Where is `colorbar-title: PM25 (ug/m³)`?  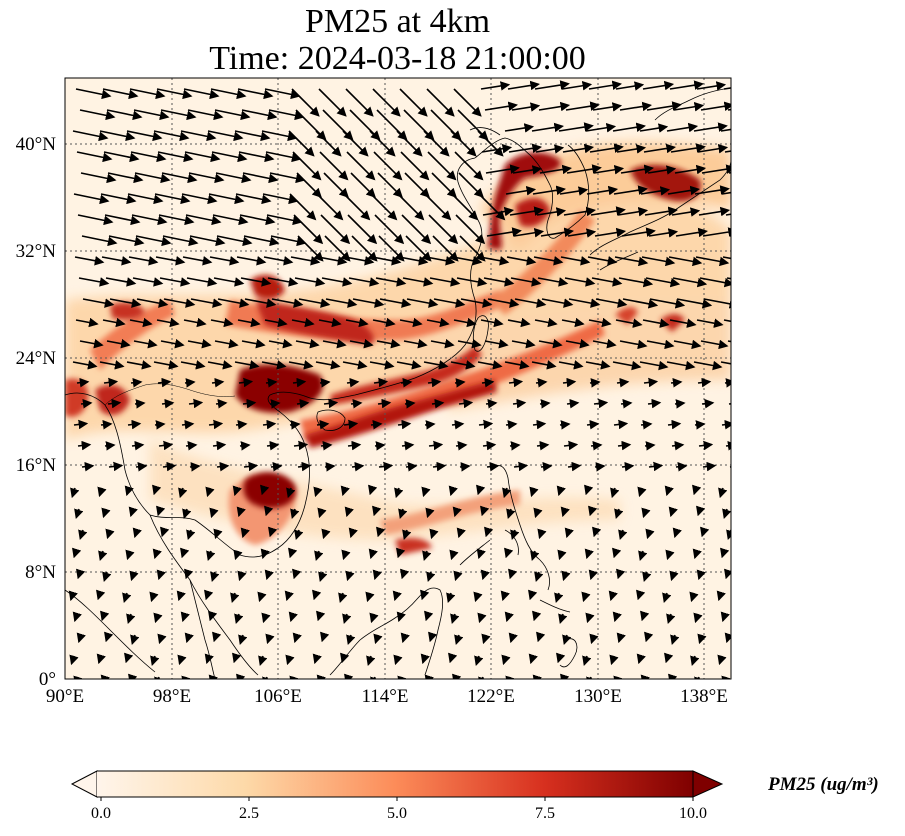
colorbar-title: PM25 (ug/m³) is located at coordinates (823, 784).